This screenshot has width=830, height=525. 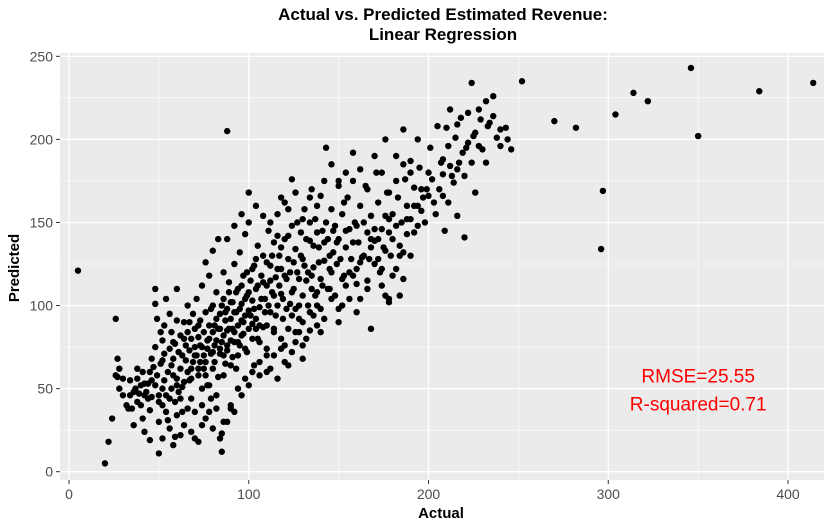 What do you see at coordinates (432, 491) in the screenshot?
I see `x-axis-ticks: 0 100 200 300 400` at bounding box center [432, 491].